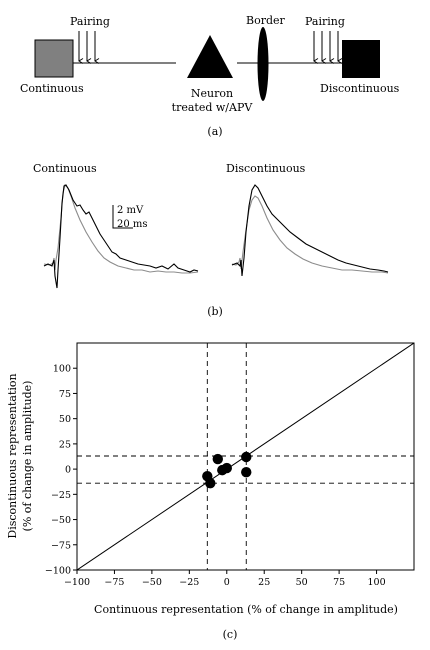 This screenshot has height=650, width=430. Describe the element at coordinates (61, 495) in the screenshot. I see `y-tick-label: −25` at that location.